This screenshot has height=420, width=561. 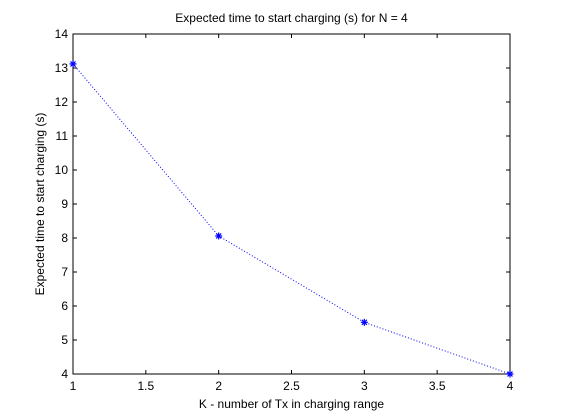 I want to click on x-tick-label: 1.5, so click(x=145, y=386).